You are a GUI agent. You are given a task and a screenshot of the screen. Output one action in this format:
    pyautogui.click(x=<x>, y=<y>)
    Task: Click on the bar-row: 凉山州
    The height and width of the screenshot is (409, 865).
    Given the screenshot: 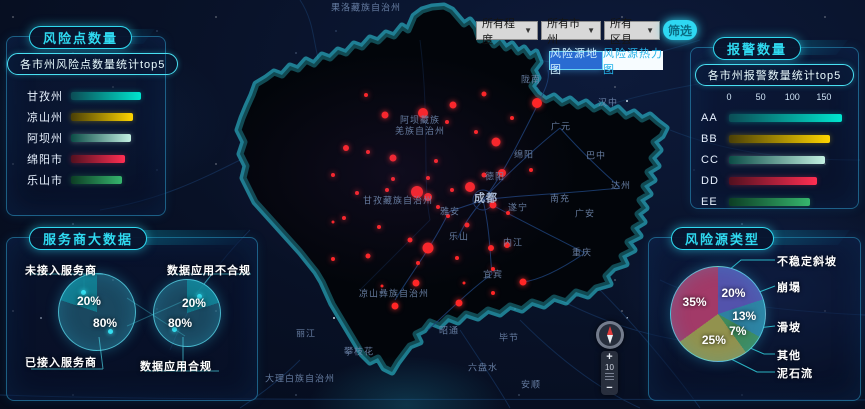 What is the action you would take?
    pyautogui.click(x=84, y=116)
    